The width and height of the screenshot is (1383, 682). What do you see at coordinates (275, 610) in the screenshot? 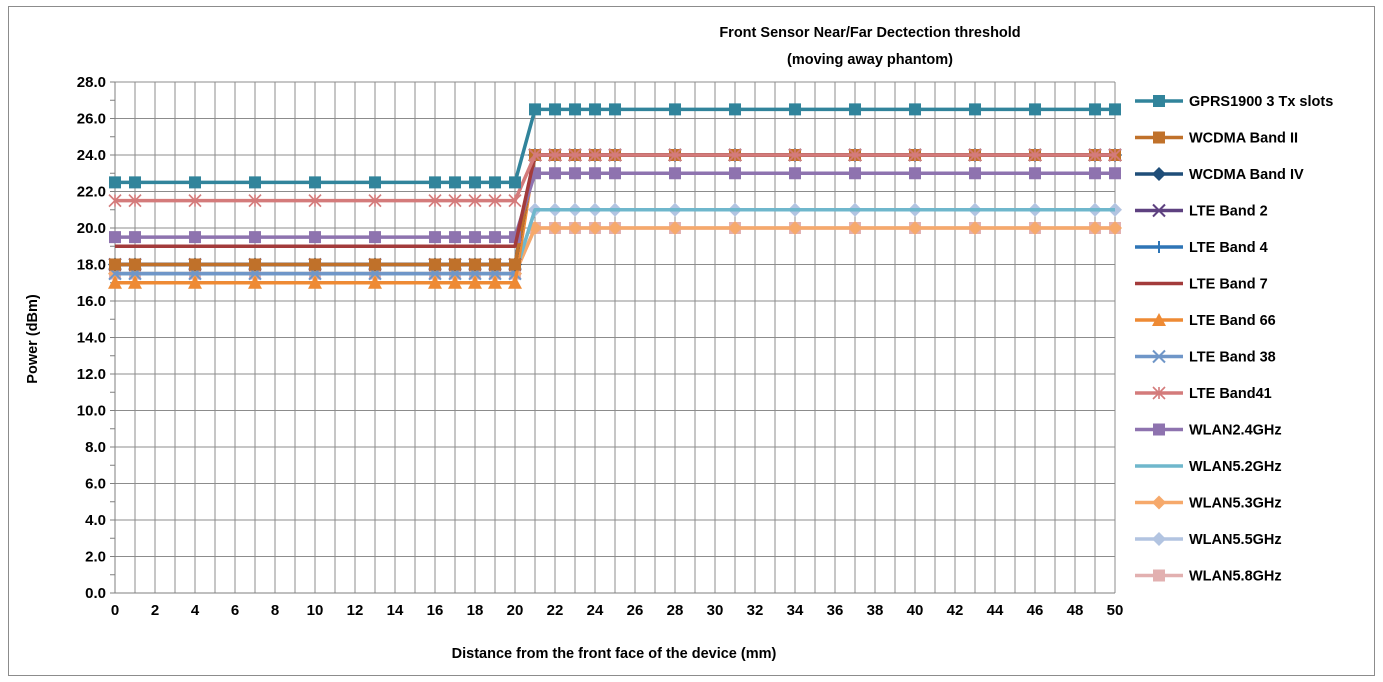
I see `x-tick-label: 8` at bounding box center [275, 610].